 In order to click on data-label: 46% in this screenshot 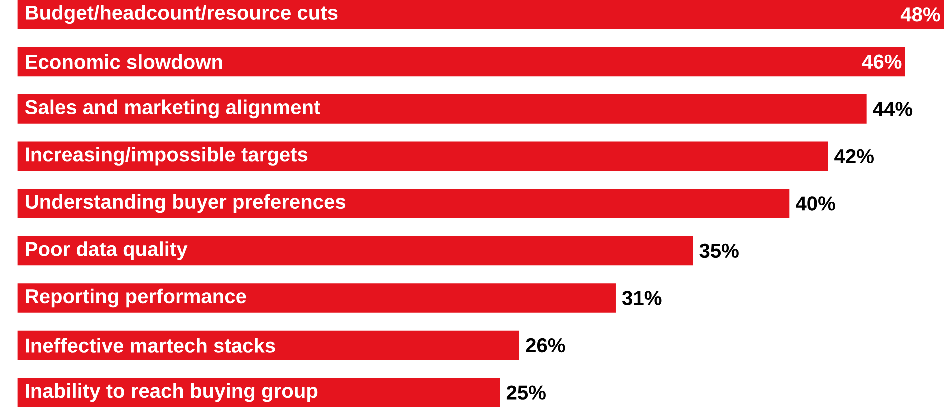, I will do `click(882, 61)`.